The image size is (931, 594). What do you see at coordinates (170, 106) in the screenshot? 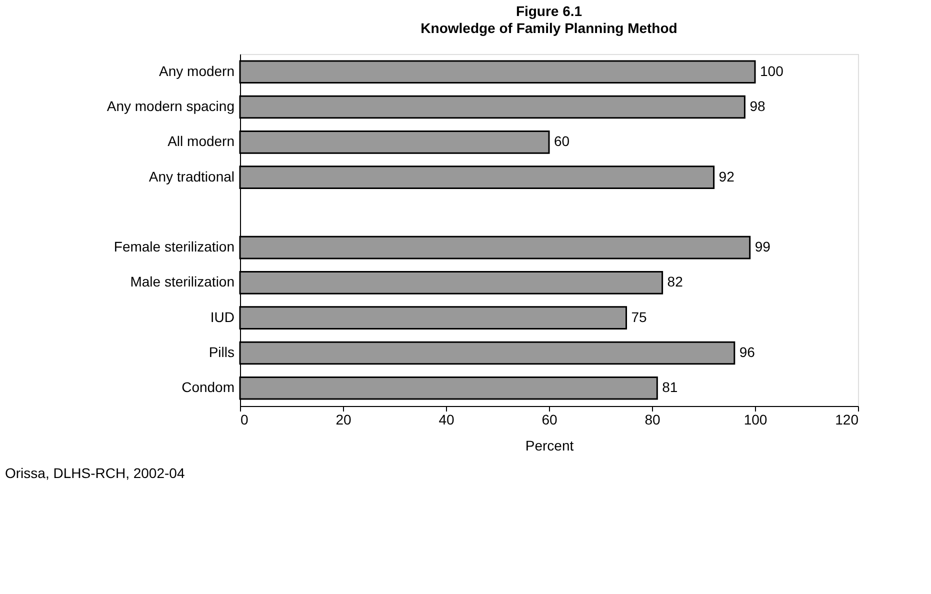
I see `y-tick-label: Any modern spacing` at bounding box center [170, 106].